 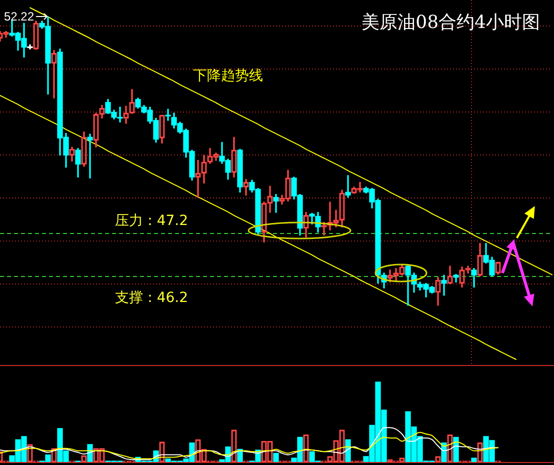 What do you see at coordinates (19, 16) in the screenshot?
I see `annotation: 52.22` at bounding box center [19, 16].